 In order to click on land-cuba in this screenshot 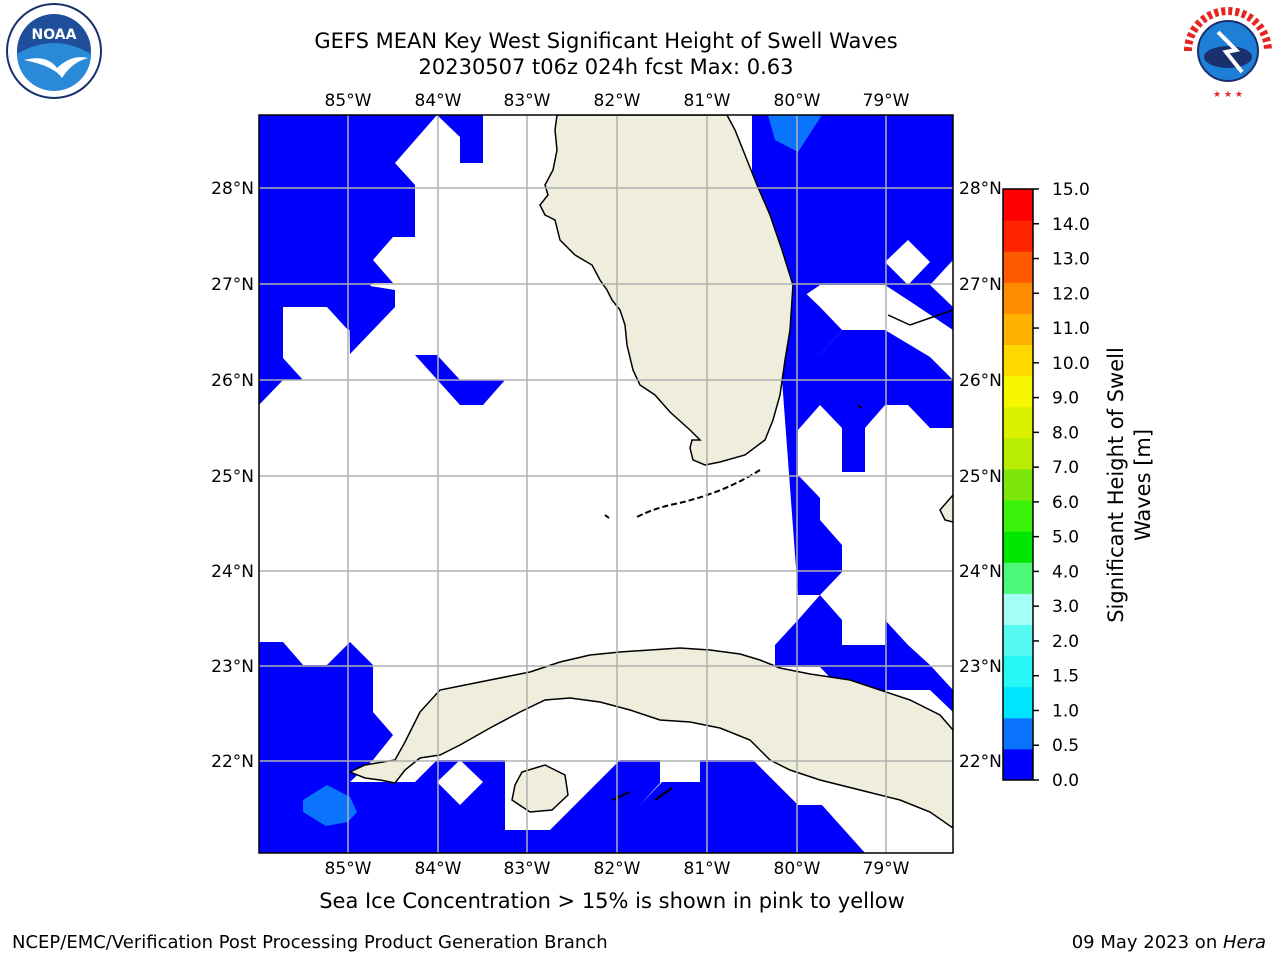, I will do `click(650, 738)`.